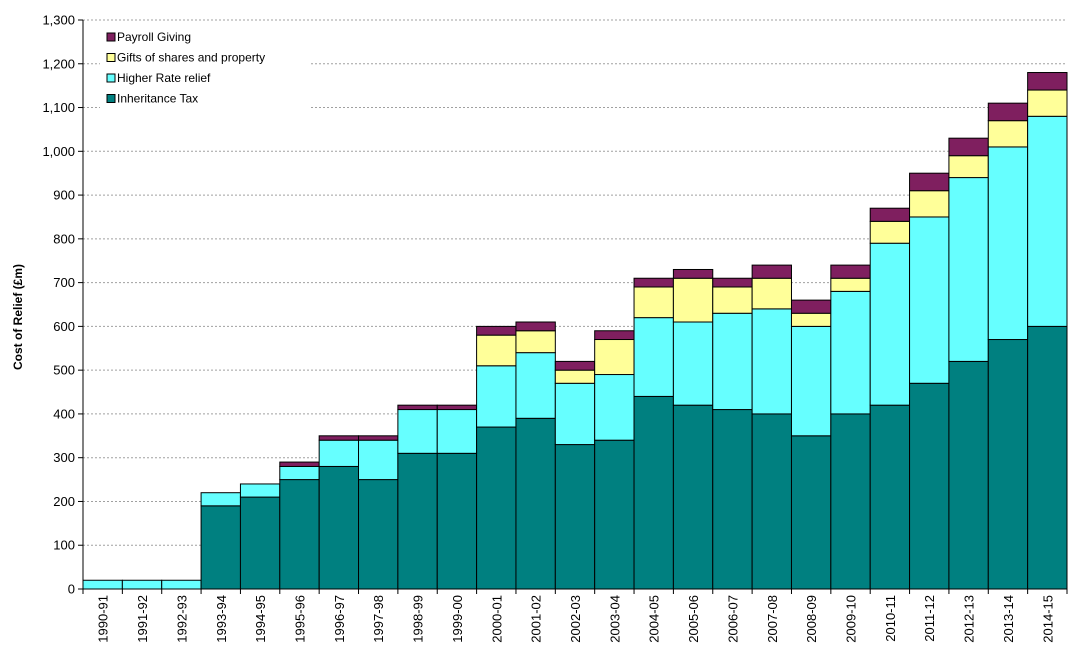 The width and height of the screenshot is (1073, 653). Describe the element at coordinates (811, 619) in the screenshot. I see `x-tick-label: 2008-09` at that location.